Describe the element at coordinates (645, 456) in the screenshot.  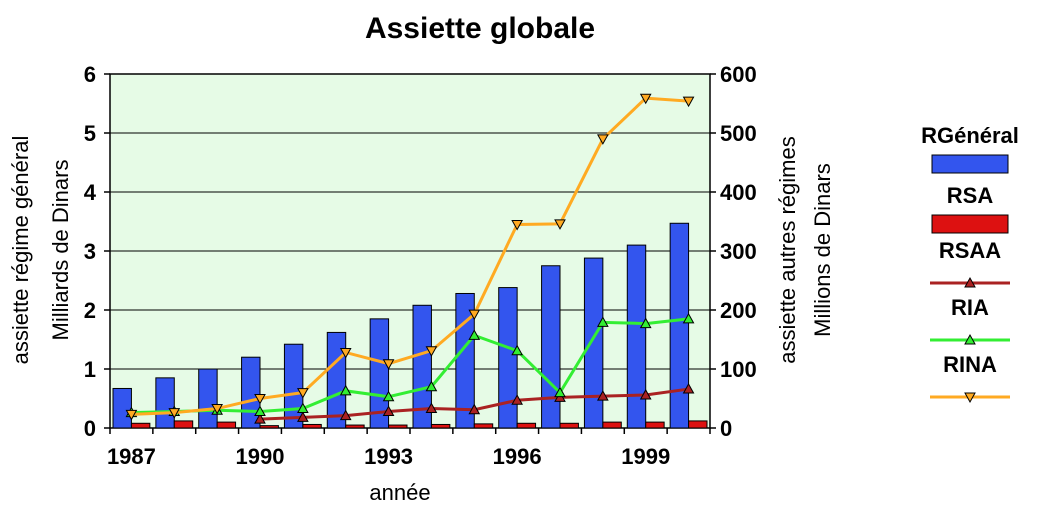
I see `x-tick-label: 1999` at that location.